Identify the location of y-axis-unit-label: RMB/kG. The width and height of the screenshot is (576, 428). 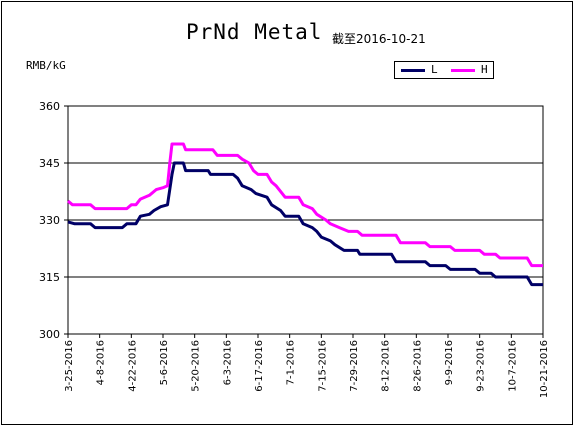
(46, 65).